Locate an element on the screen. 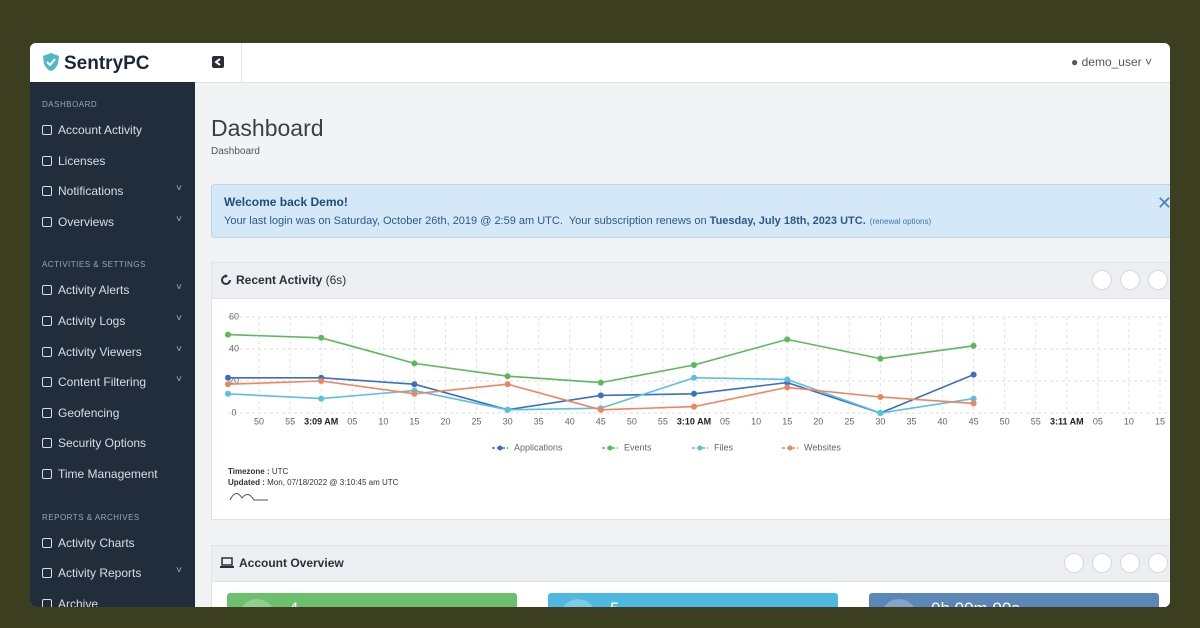 Image resolution: width=1200 pixels, height=628 pixels. sidebar-item: Overviews ˅ is located at coordinates (112, 221).